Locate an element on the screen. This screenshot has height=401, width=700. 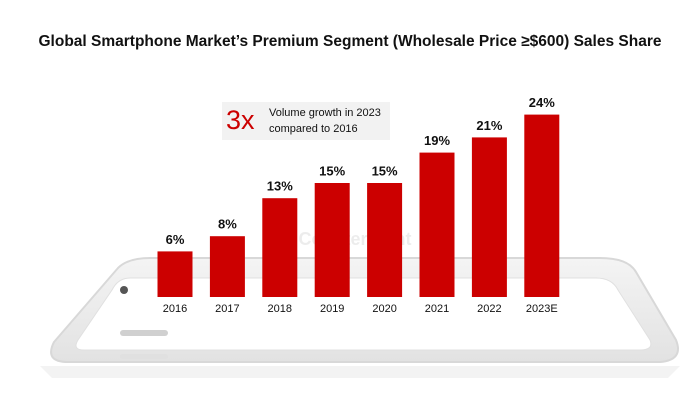
x-tick-label: 2017 is located at coordinates (227, 309).